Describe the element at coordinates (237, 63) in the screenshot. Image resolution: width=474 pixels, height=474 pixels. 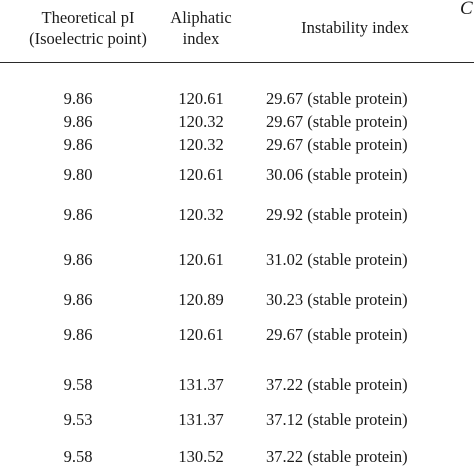
I see `header-divider` at that location.